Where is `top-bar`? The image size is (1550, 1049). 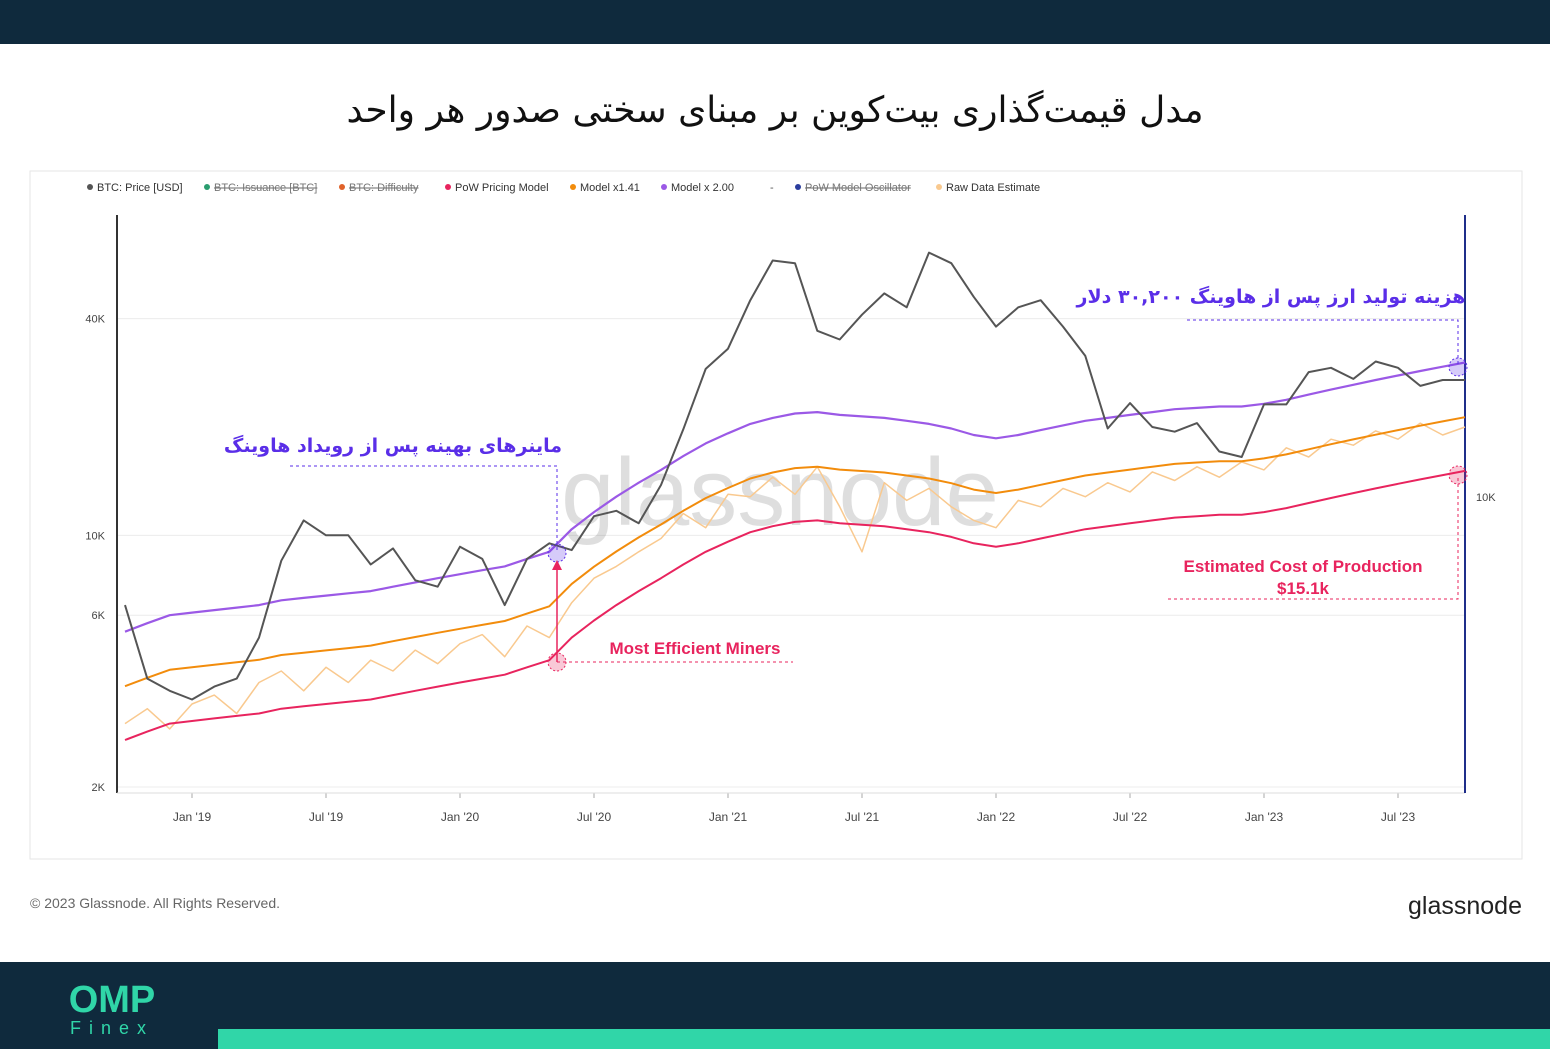 top-bar is located at coordinates (775, 22).